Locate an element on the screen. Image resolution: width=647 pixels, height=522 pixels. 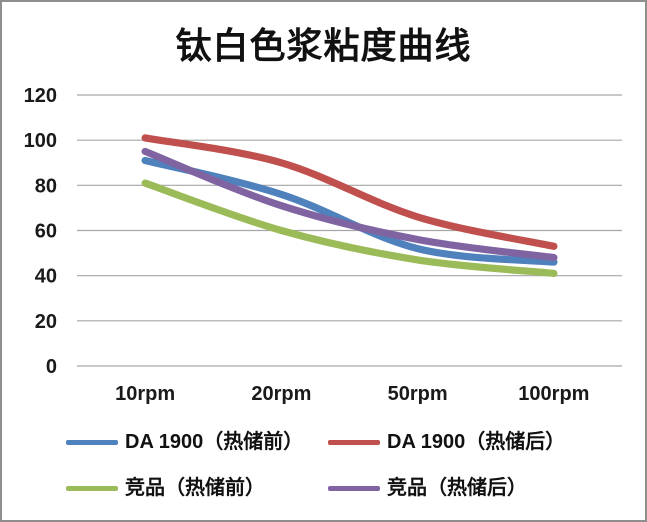
chart-title: 钛白色浆粘度曲线 is located at coordinates (323, 46).